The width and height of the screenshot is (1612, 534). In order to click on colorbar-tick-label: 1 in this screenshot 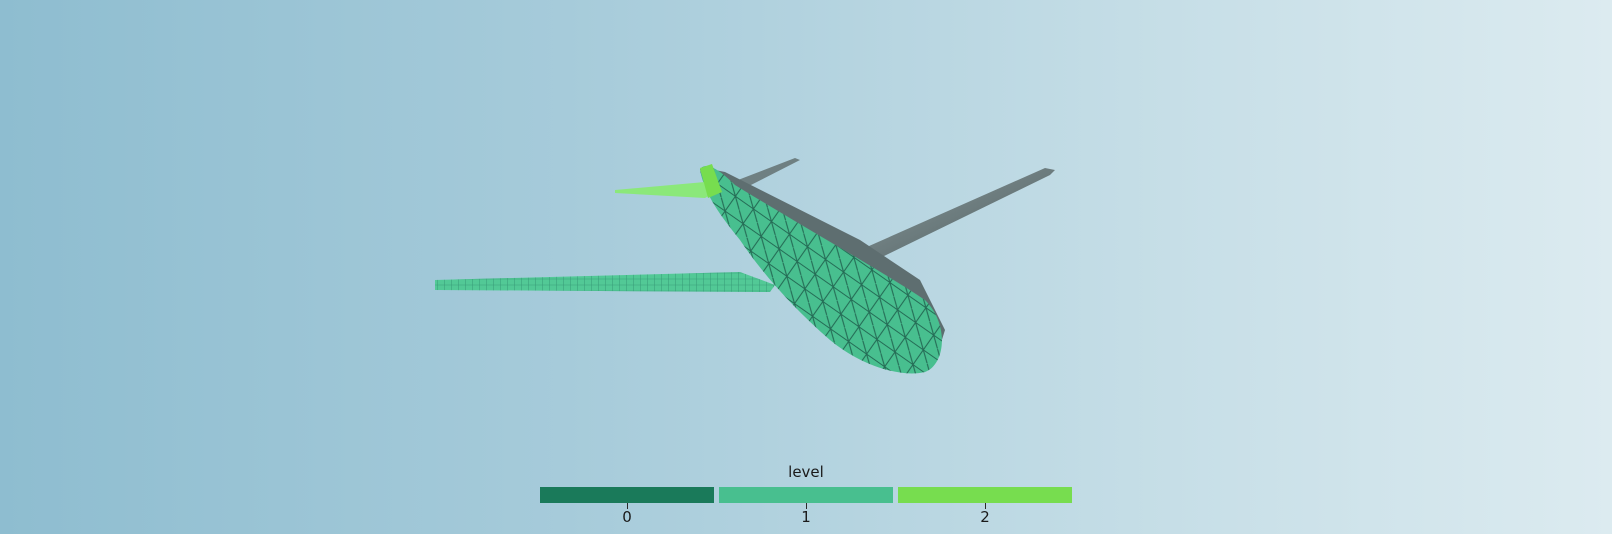, I will do `click(806, 517)`.